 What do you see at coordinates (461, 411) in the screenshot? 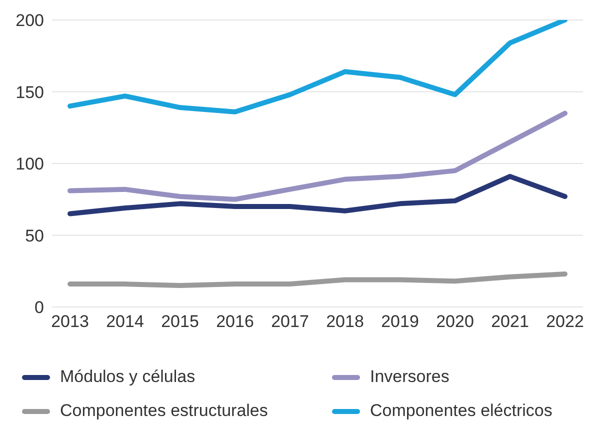
I see `legend-label: Componentes eléctricos` at bounding box center [461, 411].